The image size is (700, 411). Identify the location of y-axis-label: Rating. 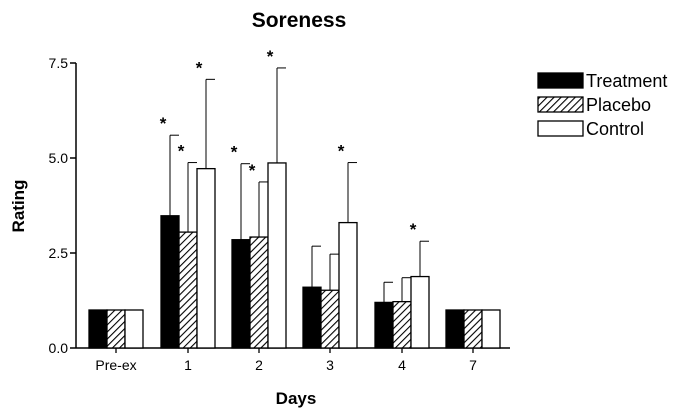
(18, 206).